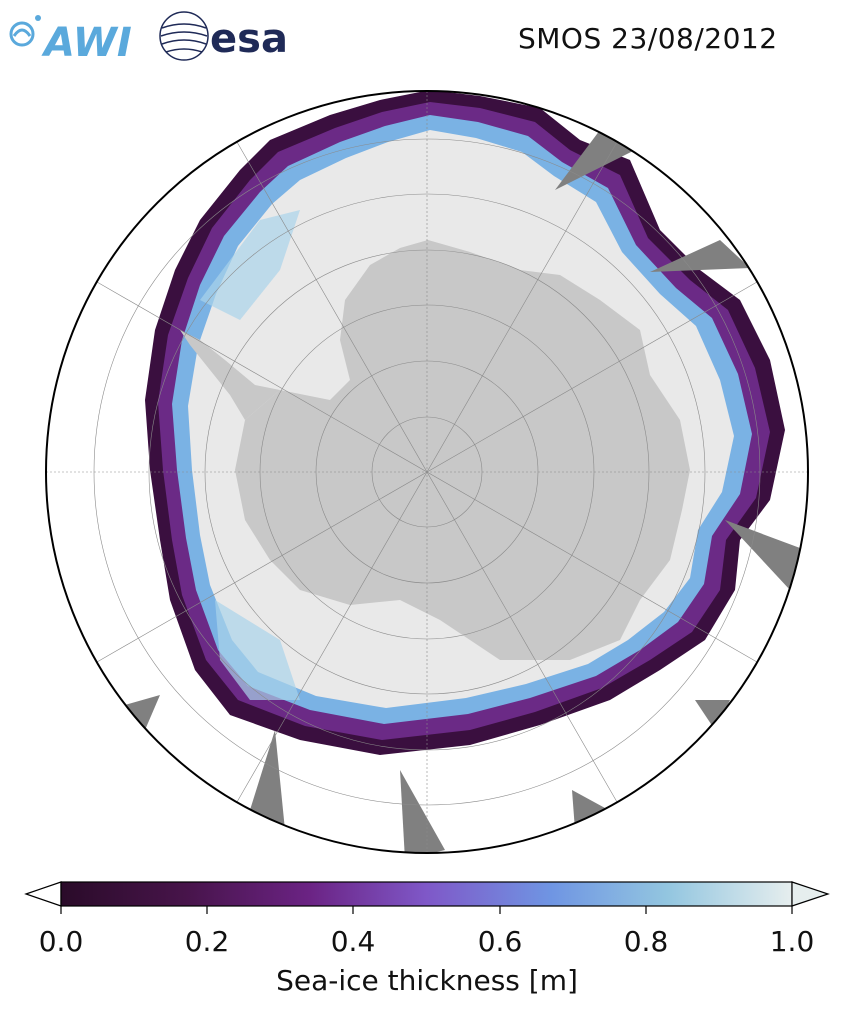  I want to click on colorbar-tick-label: 1.0, so click(792, 941).